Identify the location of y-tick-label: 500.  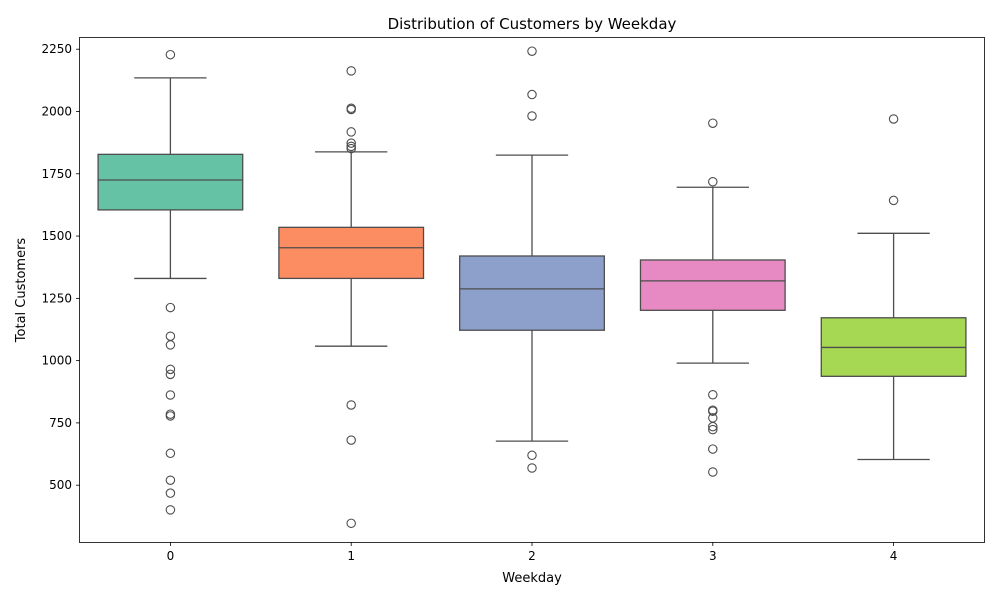
(60, 485).